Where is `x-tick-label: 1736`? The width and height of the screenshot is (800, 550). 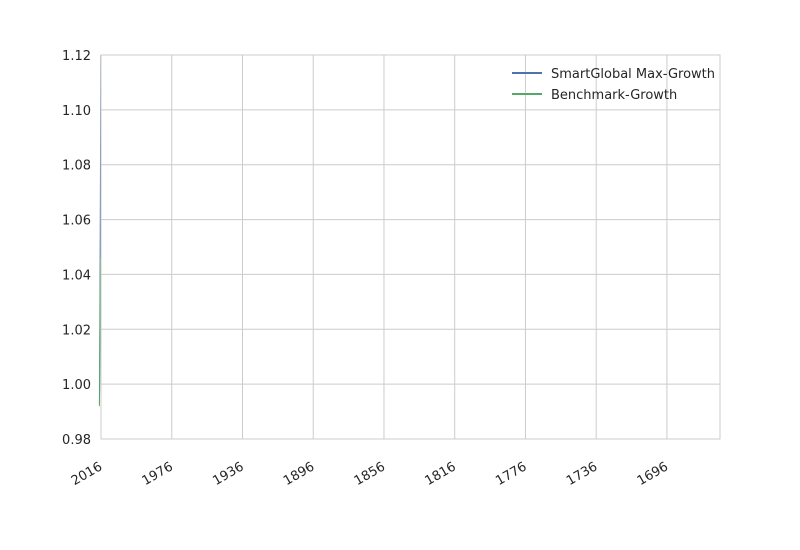
x-tick-label: 1736 is located at coordinates (582, 474).